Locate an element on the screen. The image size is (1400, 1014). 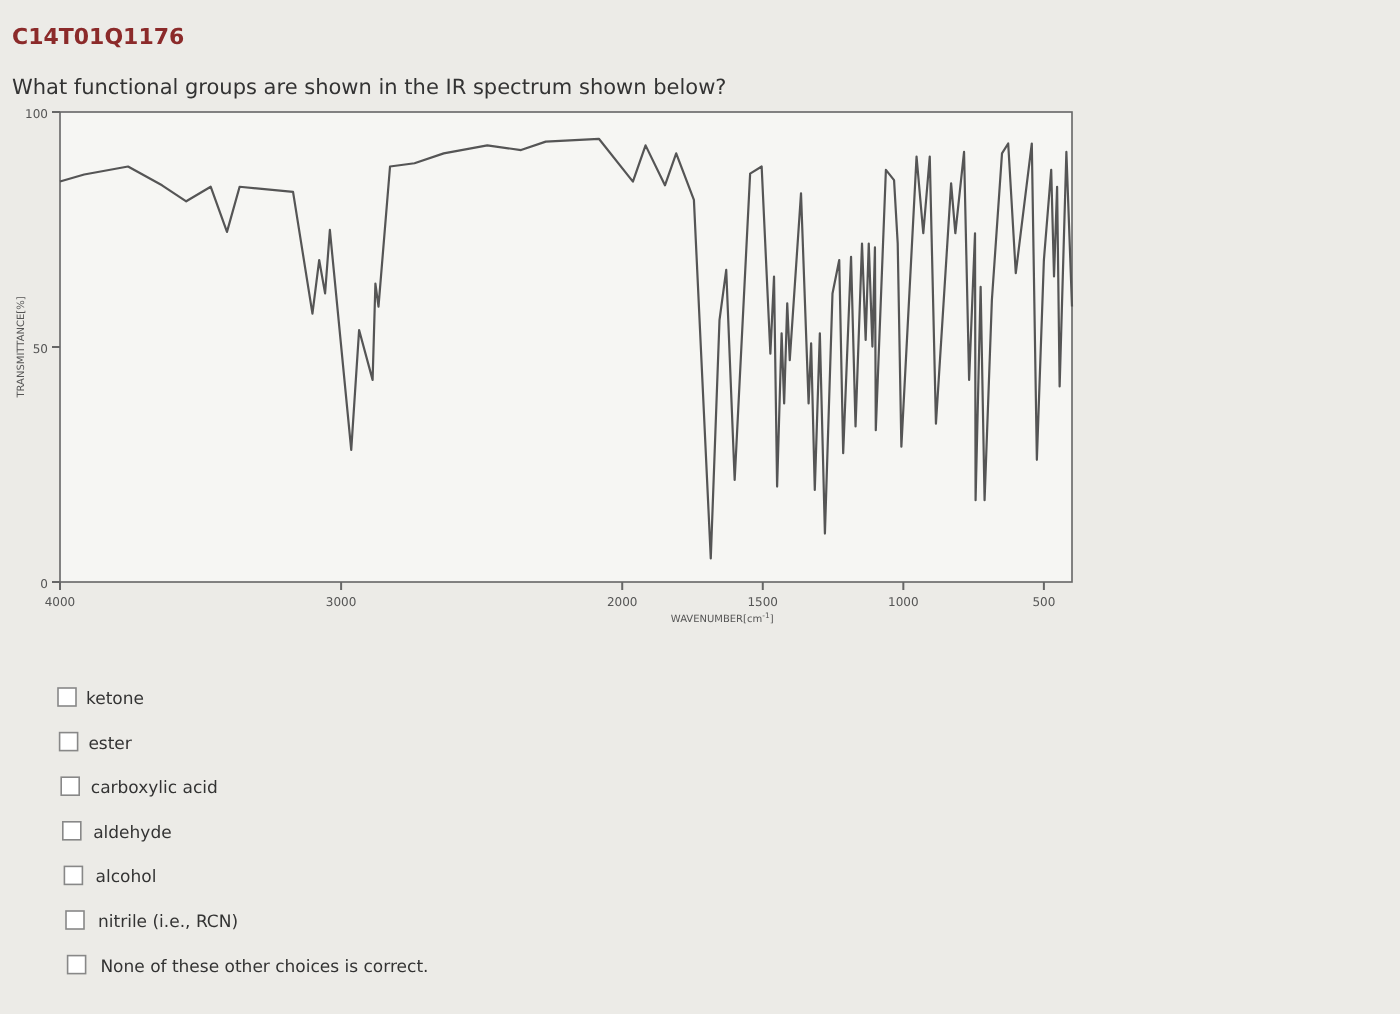
text: ketone is located at coordinates (115, 700).